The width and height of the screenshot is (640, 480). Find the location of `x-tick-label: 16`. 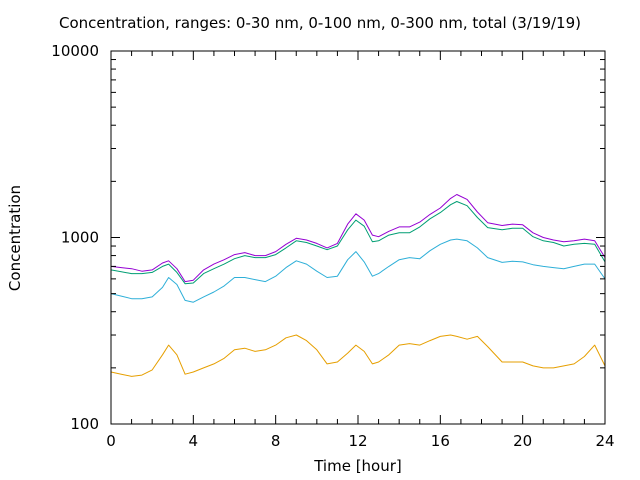

x-tick-label: 16 is located at coordinates (440, 441).